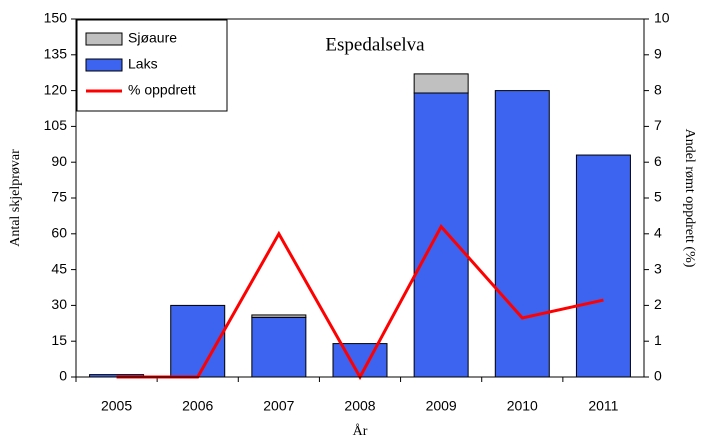 This screenshot has height=442, width=702. Describe the element at coordinates (116, 406) in the screenshot. I see `x-tick-label: 2005` at that location.